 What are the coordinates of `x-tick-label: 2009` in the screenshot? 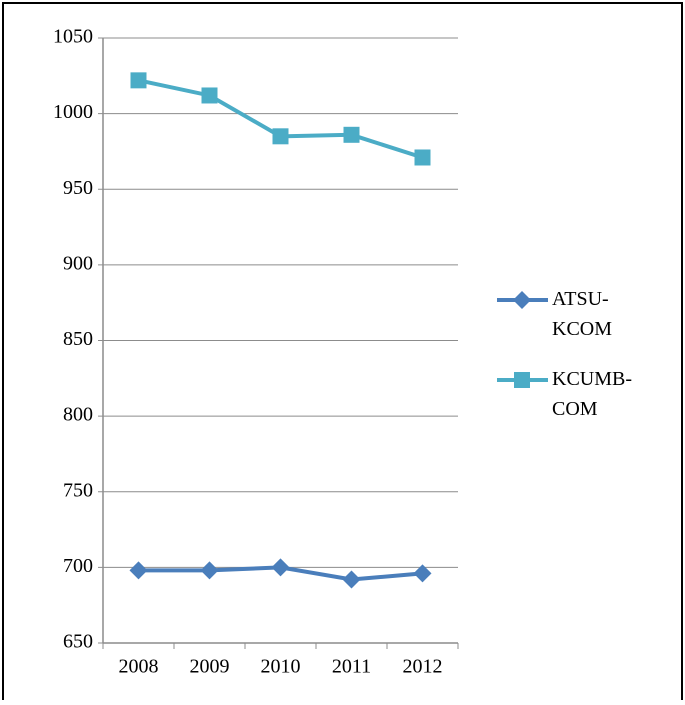 It's located at (210, 667).